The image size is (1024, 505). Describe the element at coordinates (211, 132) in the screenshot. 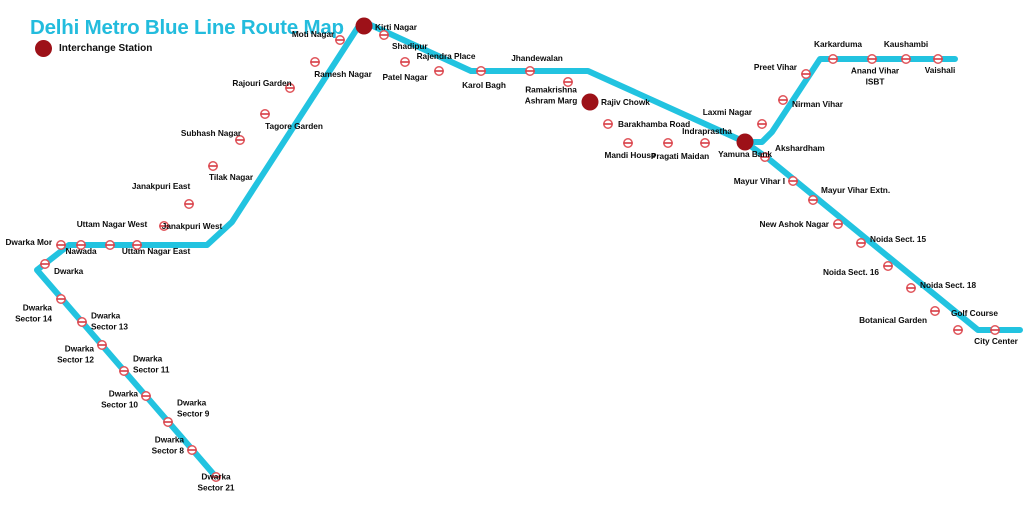

I see `station-label: Subhash Nagar` at that location.